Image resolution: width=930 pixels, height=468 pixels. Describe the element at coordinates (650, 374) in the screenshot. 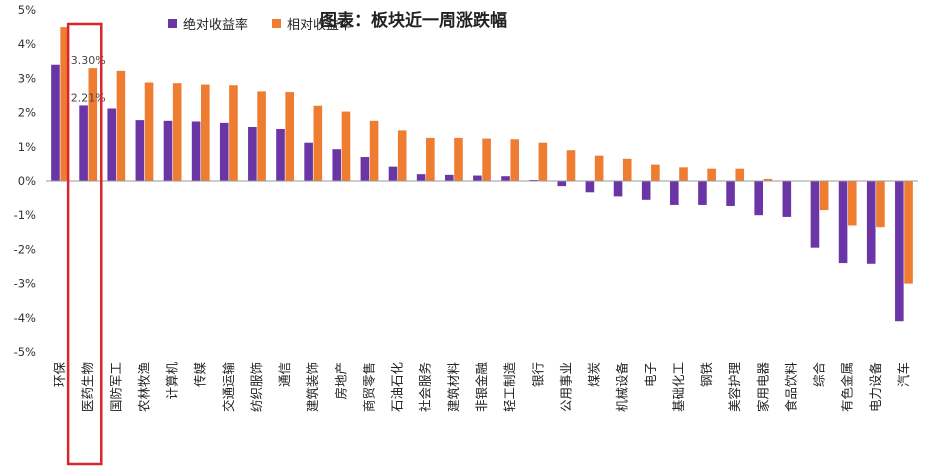

I see `category-label: 电子` at that location.